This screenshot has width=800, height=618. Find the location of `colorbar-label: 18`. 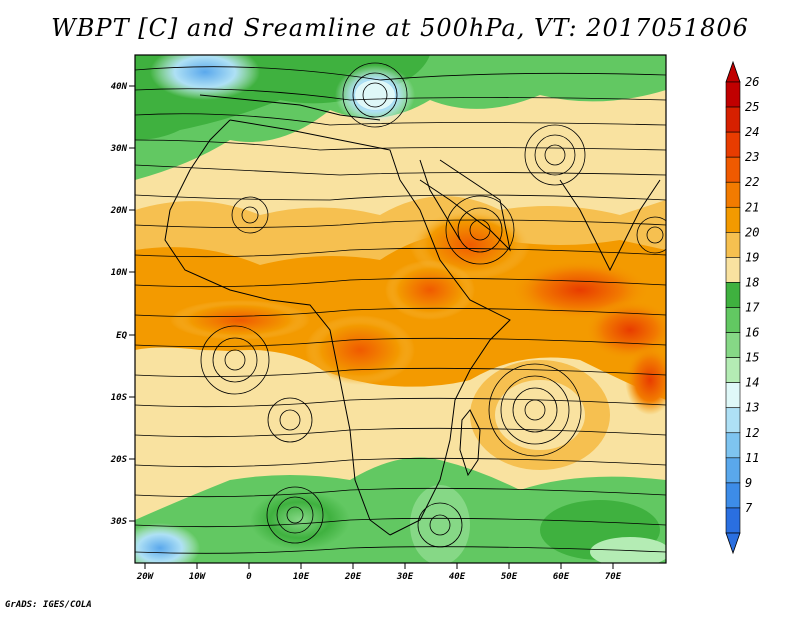

colorbar-label: 18 is located at coordinates (752, 282).